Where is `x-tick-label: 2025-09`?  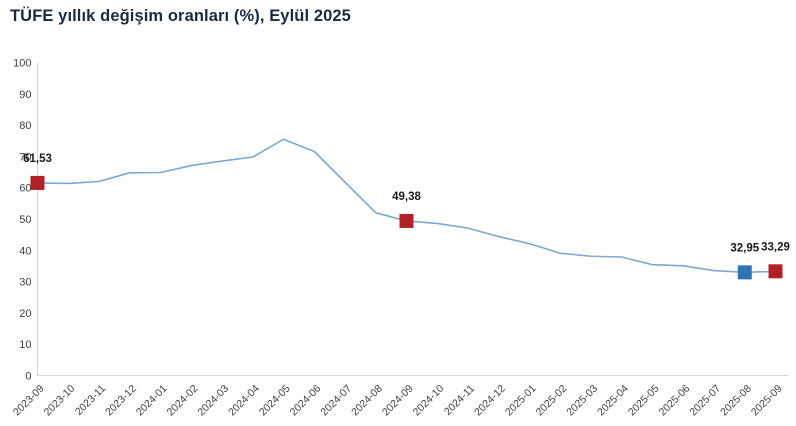 x-tick-label: 2025-09 is located at coordinates (767, 401).